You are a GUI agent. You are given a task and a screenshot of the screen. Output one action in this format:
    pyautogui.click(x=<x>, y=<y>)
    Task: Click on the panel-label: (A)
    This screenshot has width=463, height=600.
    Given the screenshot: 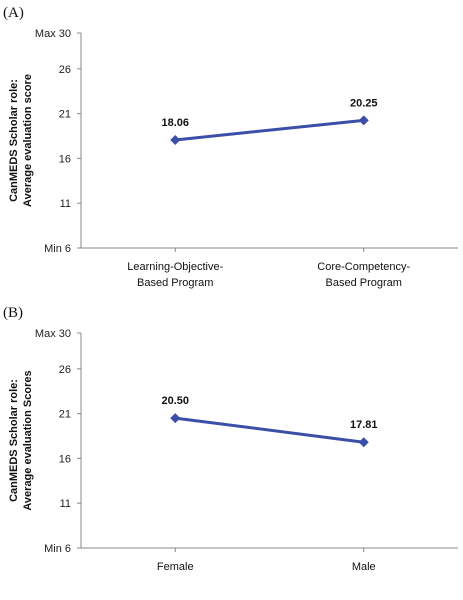 What is the action you would take?
    pyautogui.click(x=13, y=13)
    